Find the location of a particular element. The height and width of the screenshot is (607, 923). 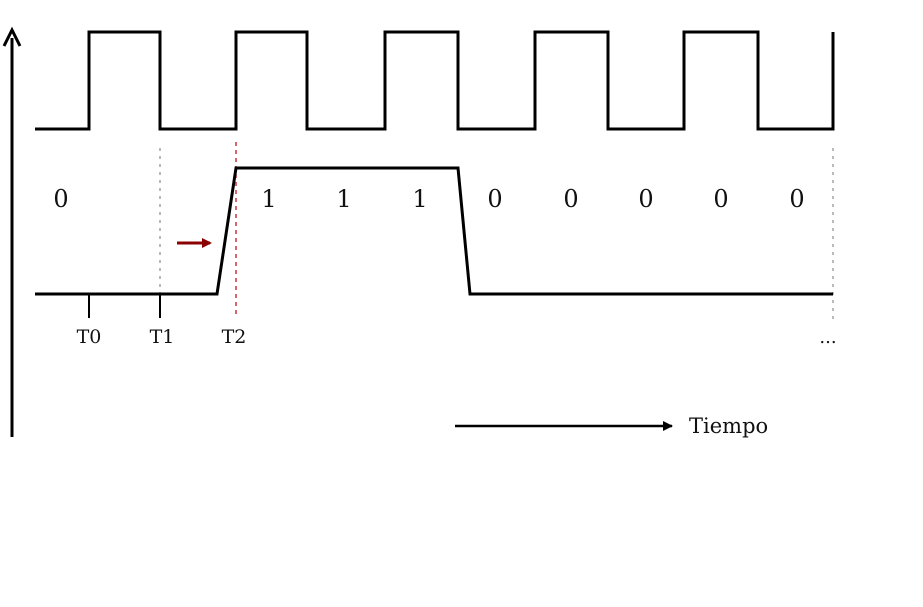

vertical-axis-arrowhead is located at coordinates (12, 36).